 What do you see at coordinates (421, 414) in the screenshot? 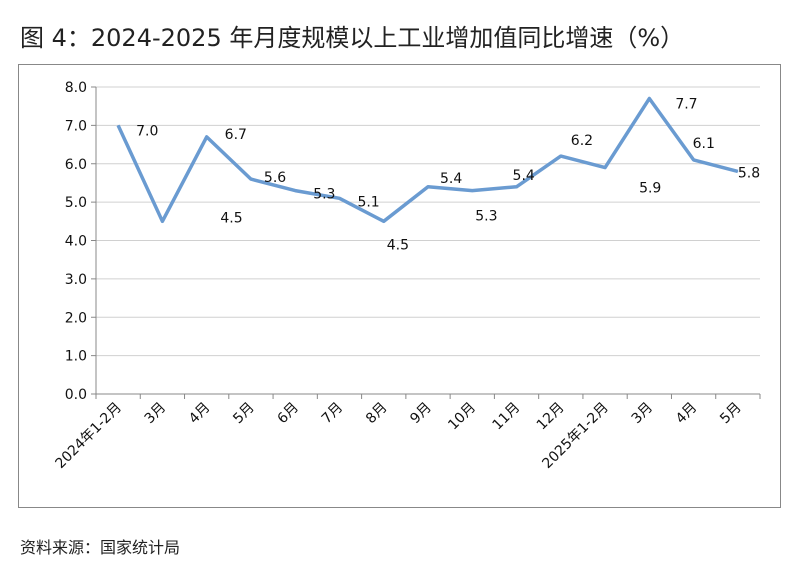
I see `x-tick-label: 9月` at bounding box center [421, 414].